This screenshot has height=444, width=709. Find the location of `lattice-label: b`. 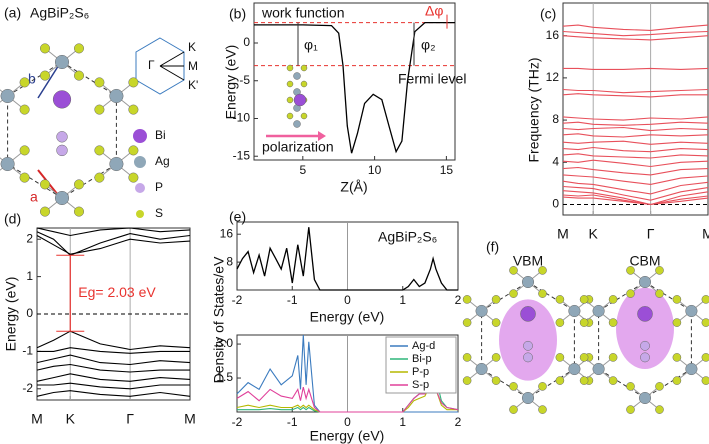

lattice-label: b is located at coordinates (32, 79).